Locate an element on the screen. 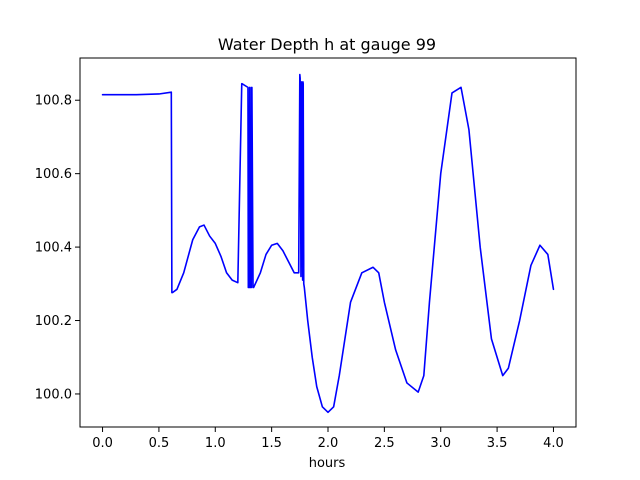  y-tick-label: 100.4 is located at coordinates (53, 248).